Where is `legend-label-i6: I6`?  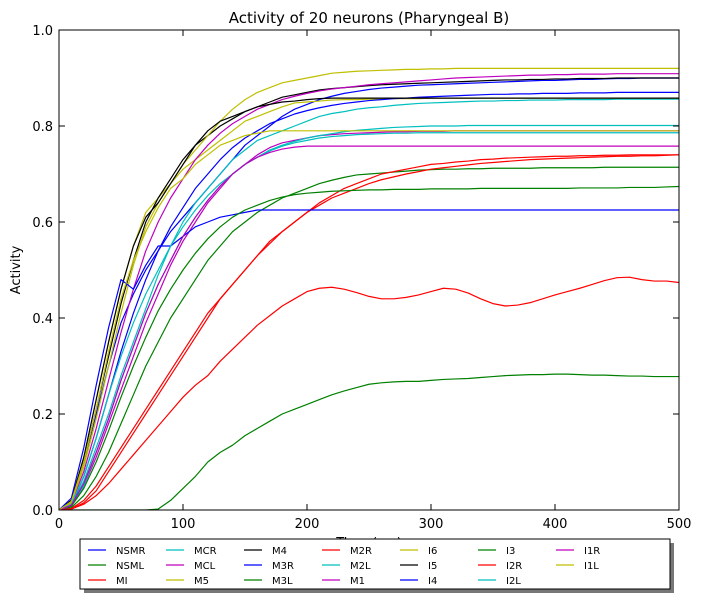 legend-label-i6: I6 is located at coordinates (432, 551).